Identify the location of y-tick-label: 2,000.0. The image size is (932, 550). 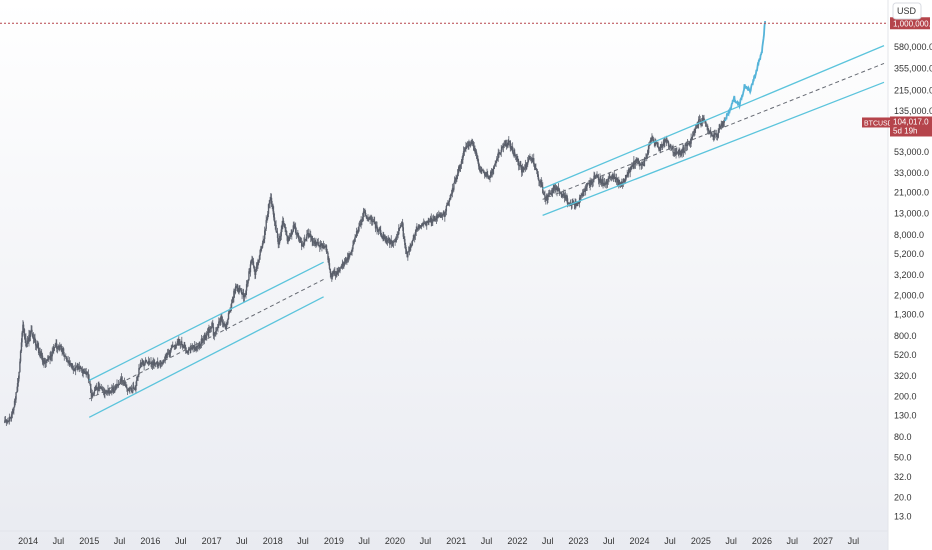
(909, 296).